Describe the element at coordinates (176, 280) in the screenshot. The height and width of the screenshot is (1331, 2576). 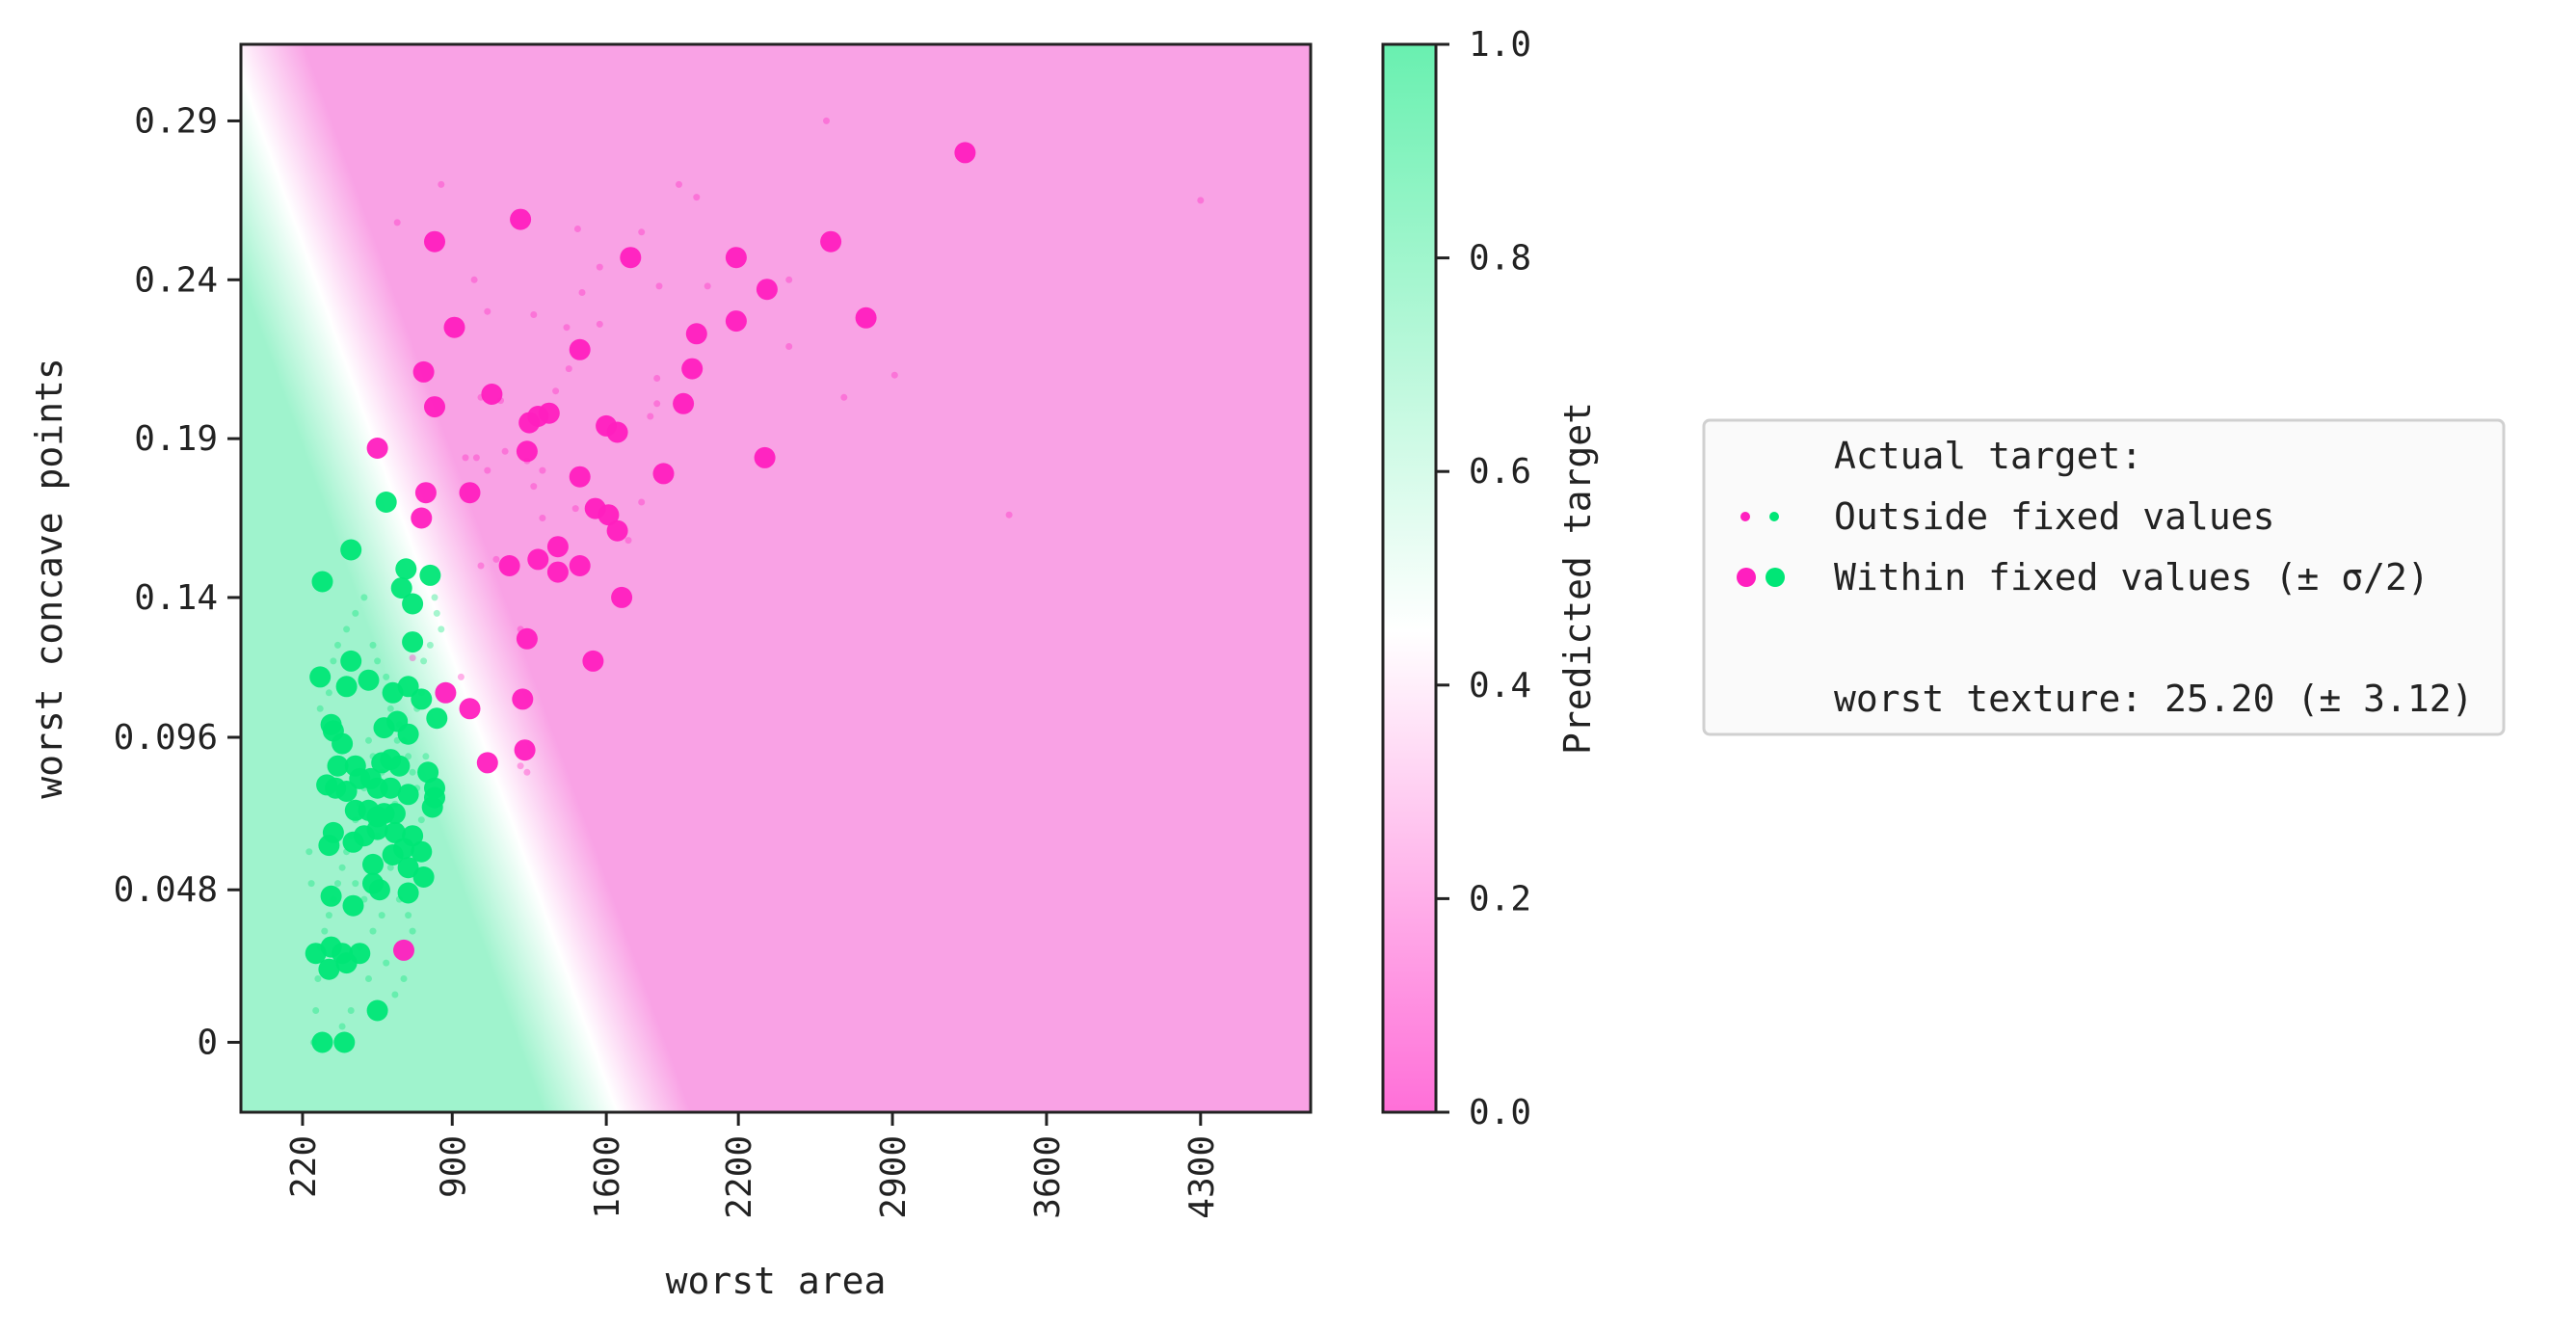
I see `y-tick-label: 0.24` at that location.